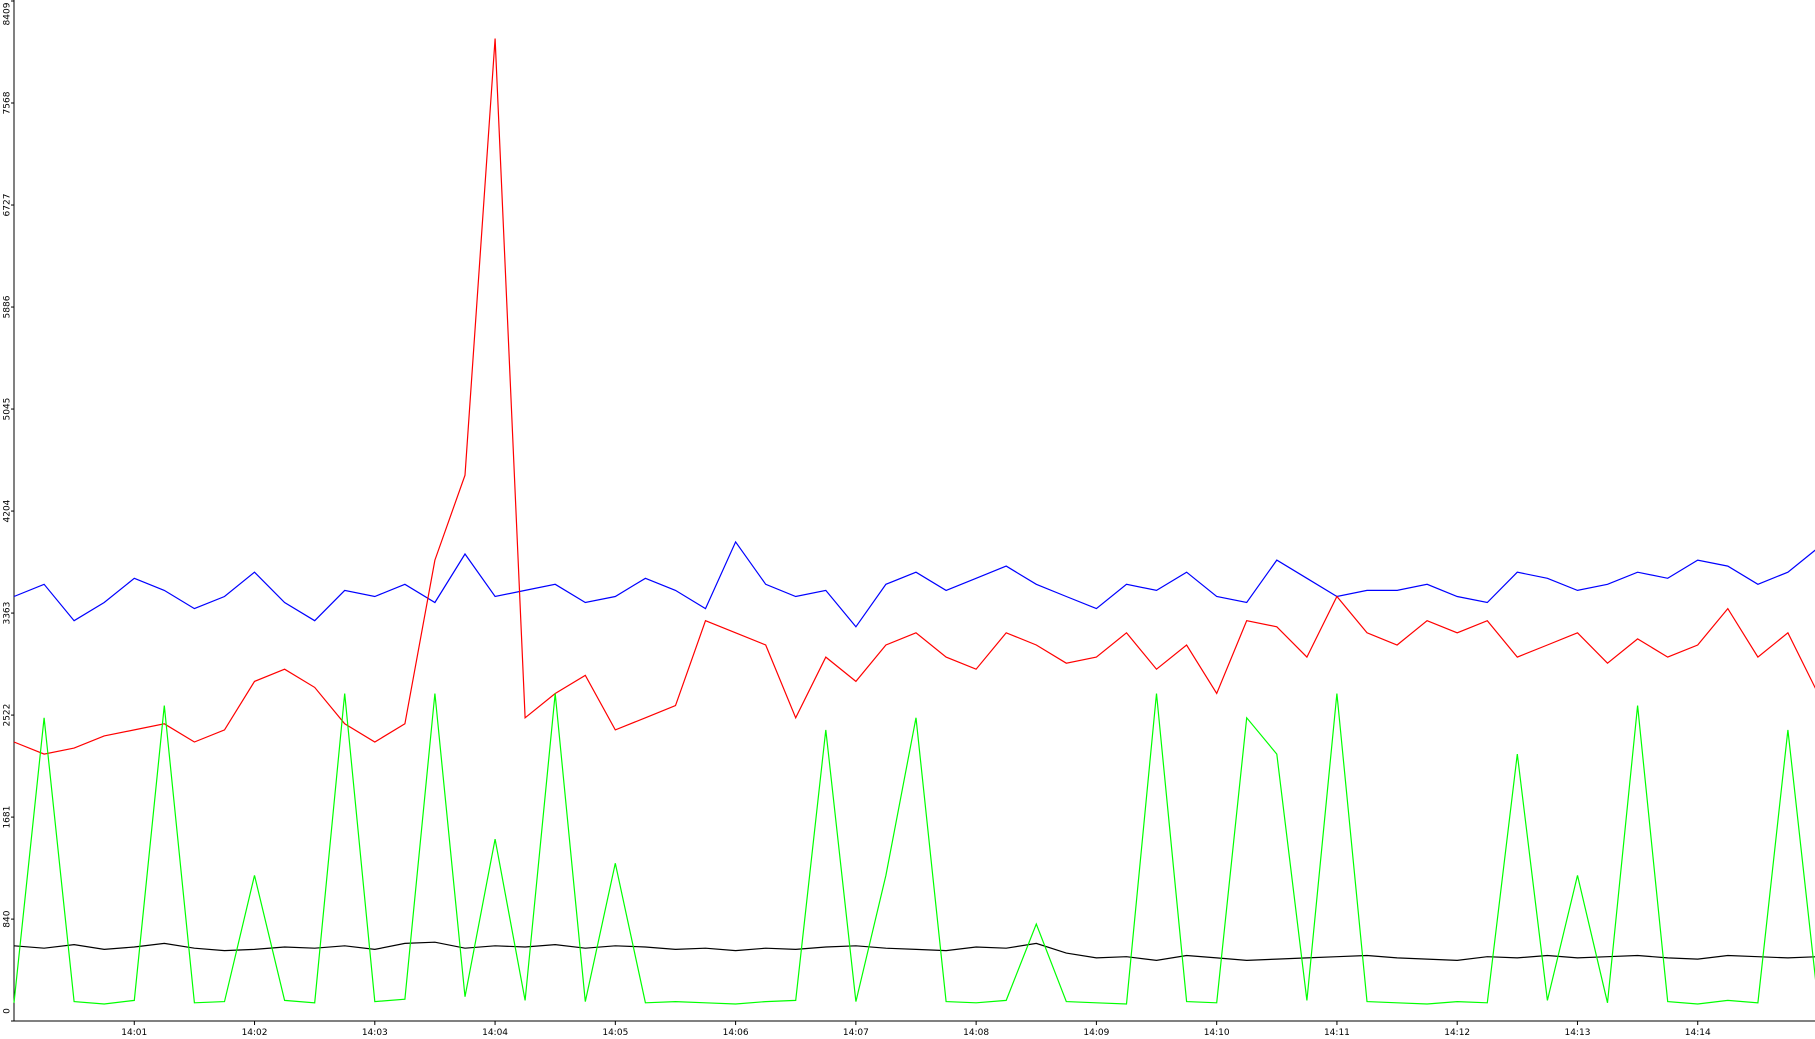 The height and width of the screenshot is (1039, 1815). Describe the element at coordinates (8, 13) in the screenshot. I see `y-tick-label: 8409` at that location.